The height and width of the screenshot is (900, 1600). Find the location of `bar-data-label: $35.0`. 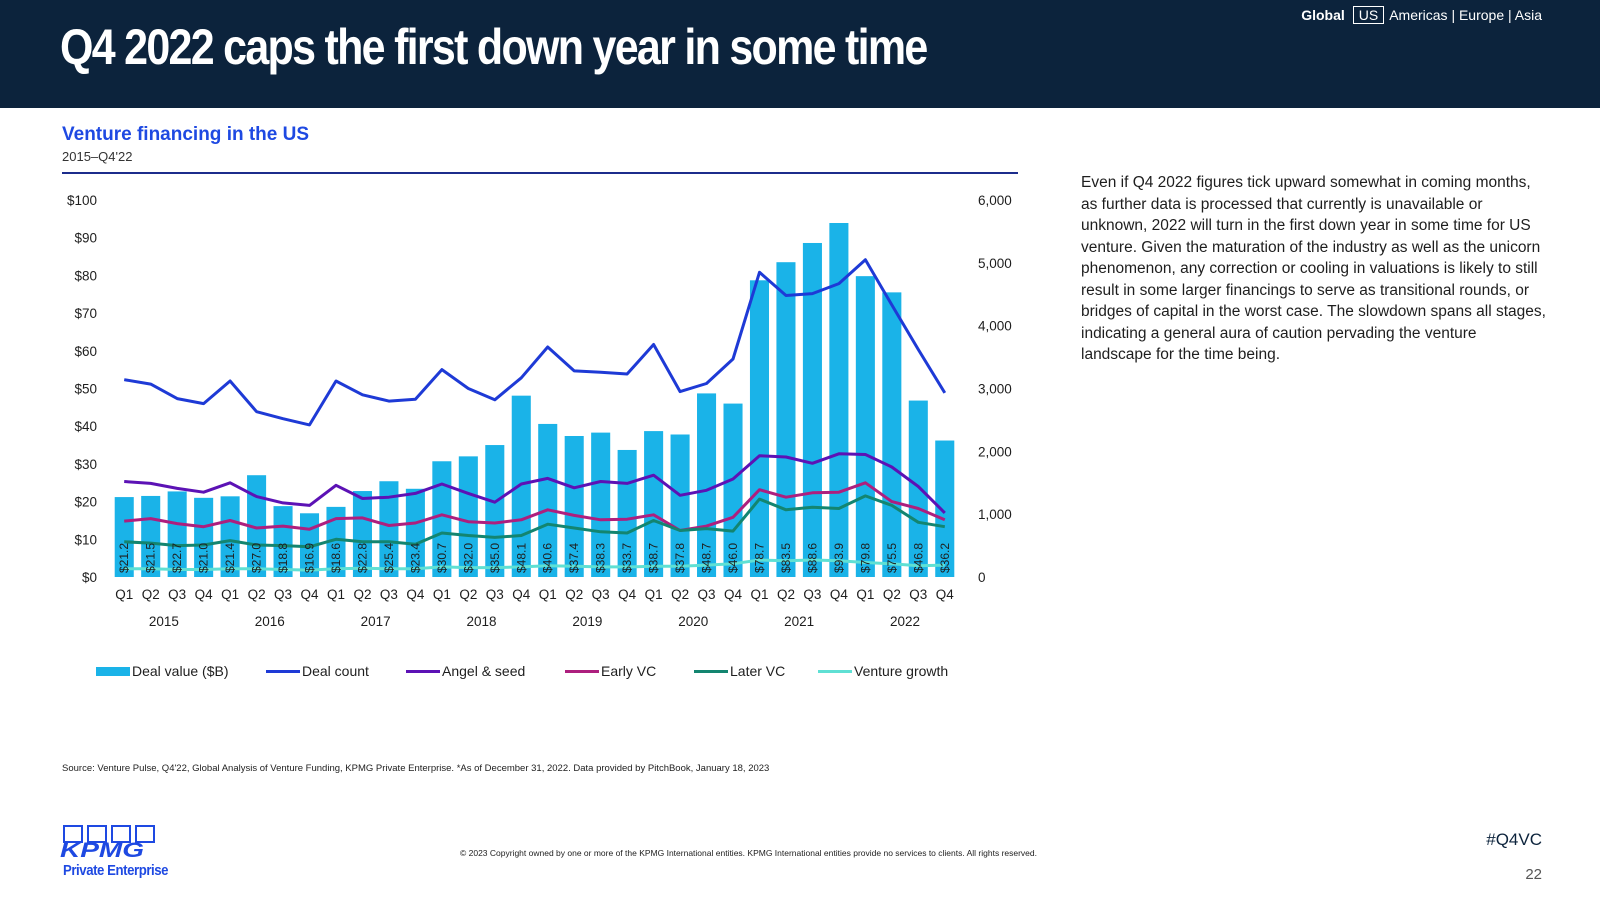

bar-data-label: $35.0 is located at coordinates (495, 558).